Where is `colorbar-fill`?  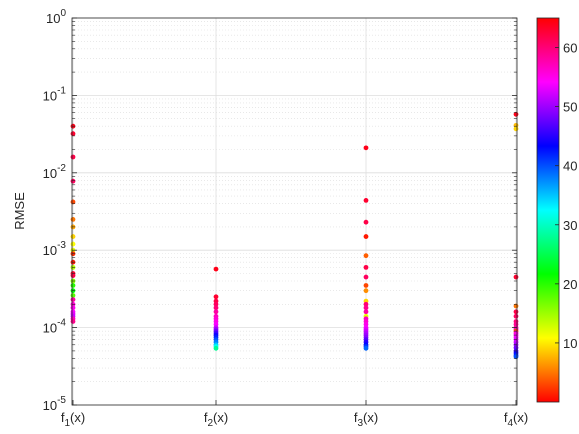 colorbar-fill is located at coordinates (548, 210).